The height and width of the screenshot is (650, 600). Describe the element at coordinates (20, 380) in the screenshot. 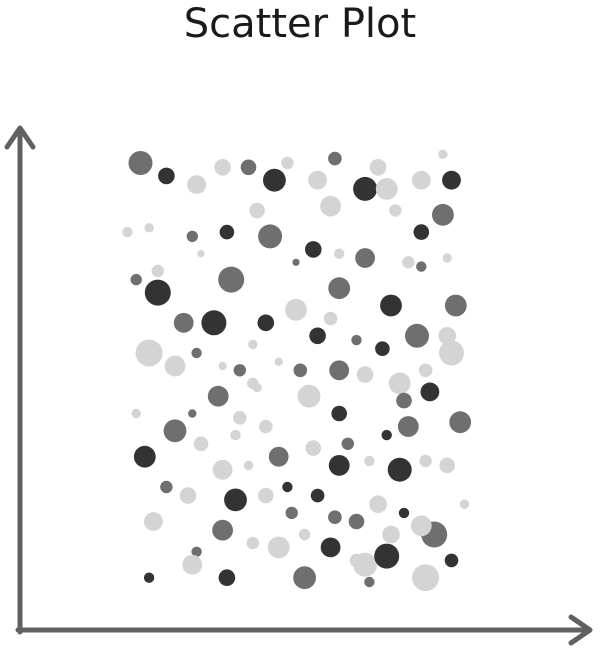

I see `y-axis` at that location.